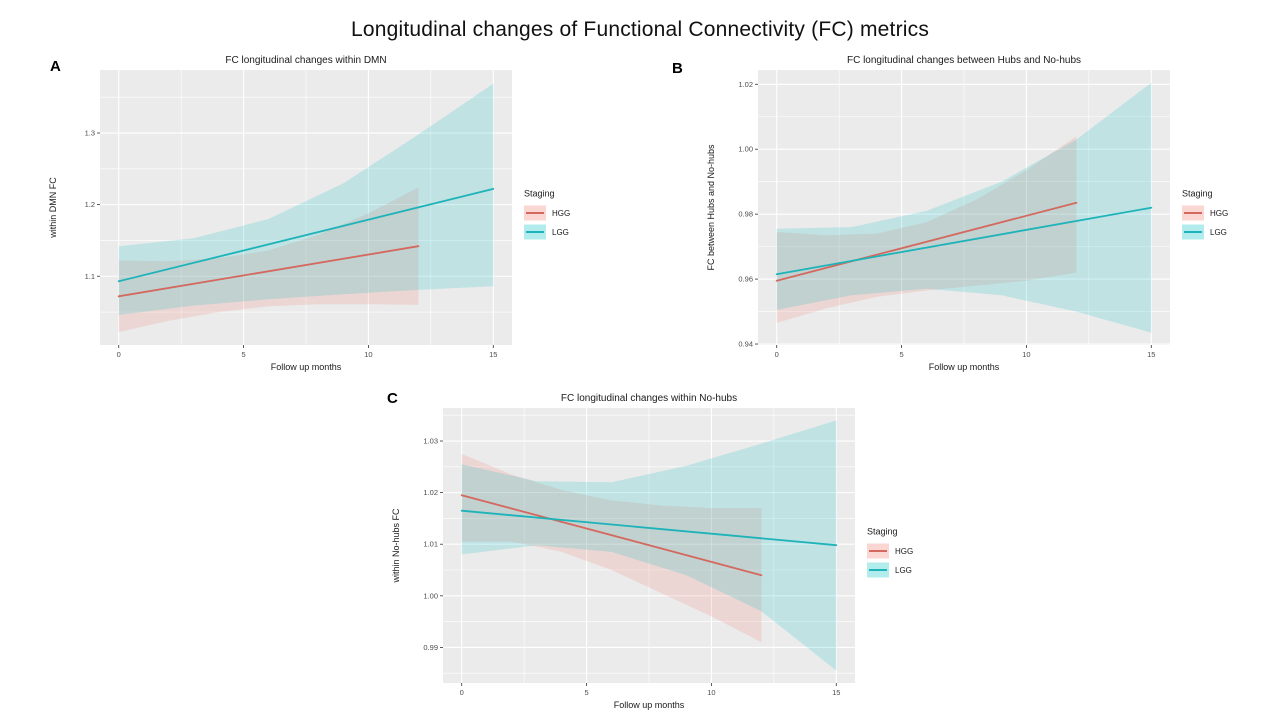 The image size is (1280, 720). What do you see at coordinates (305, 60) in the screenshot?
I see `panel-title-a: FC longitudinal changes within DMN` at bounding box center [305, 60].